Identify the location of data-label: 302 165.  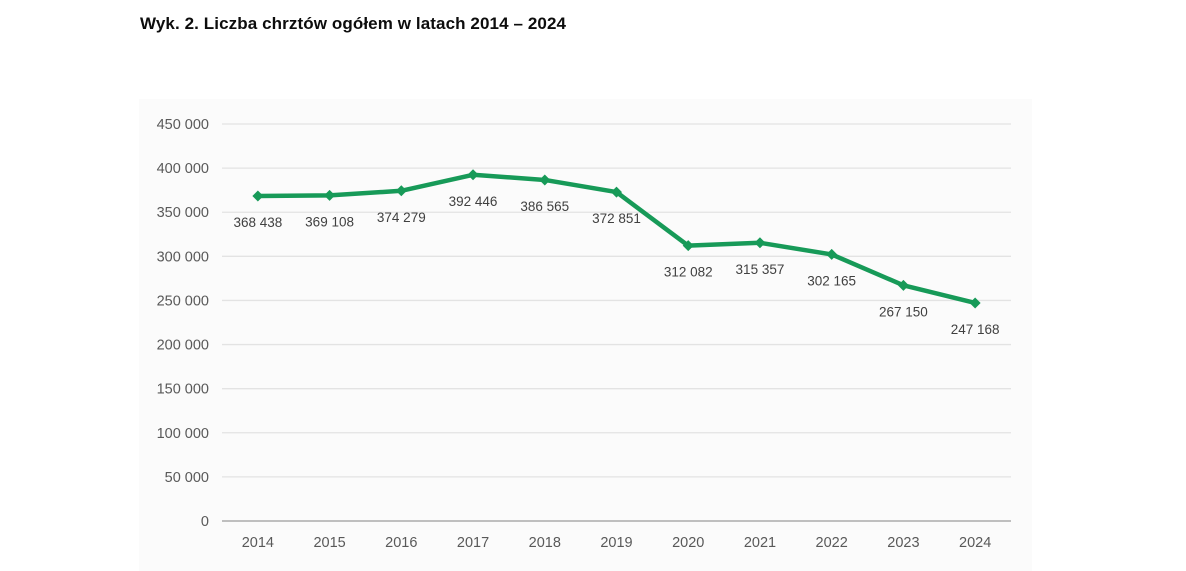
(831, 280).